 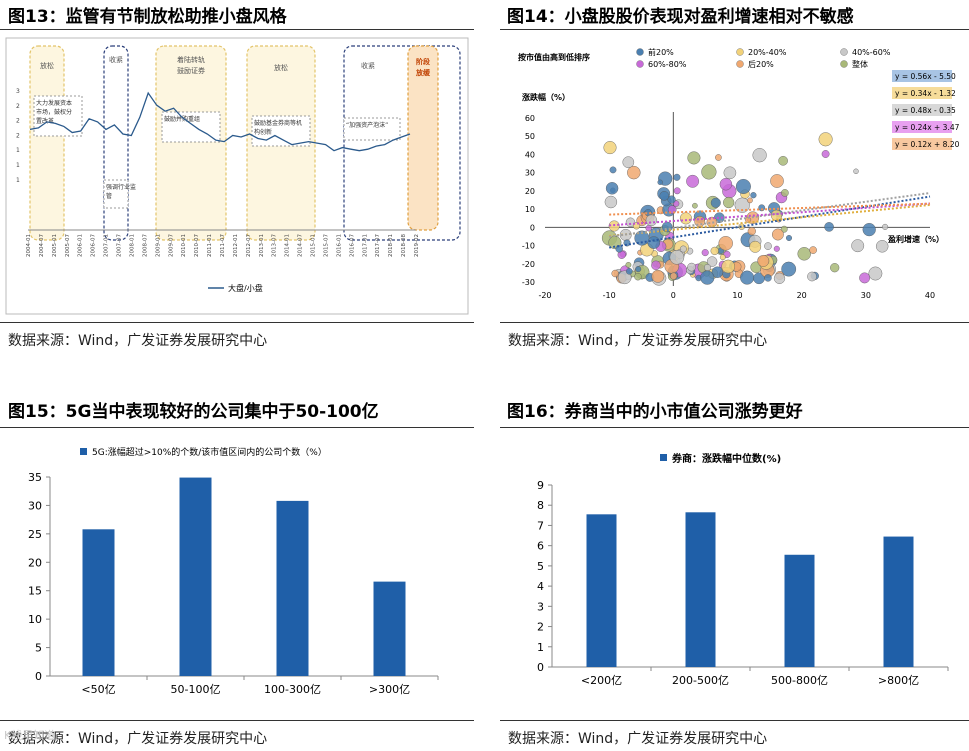 I want to click on fig14-ylabel: 涨跌幅（%）, so click(x=546, y=97).